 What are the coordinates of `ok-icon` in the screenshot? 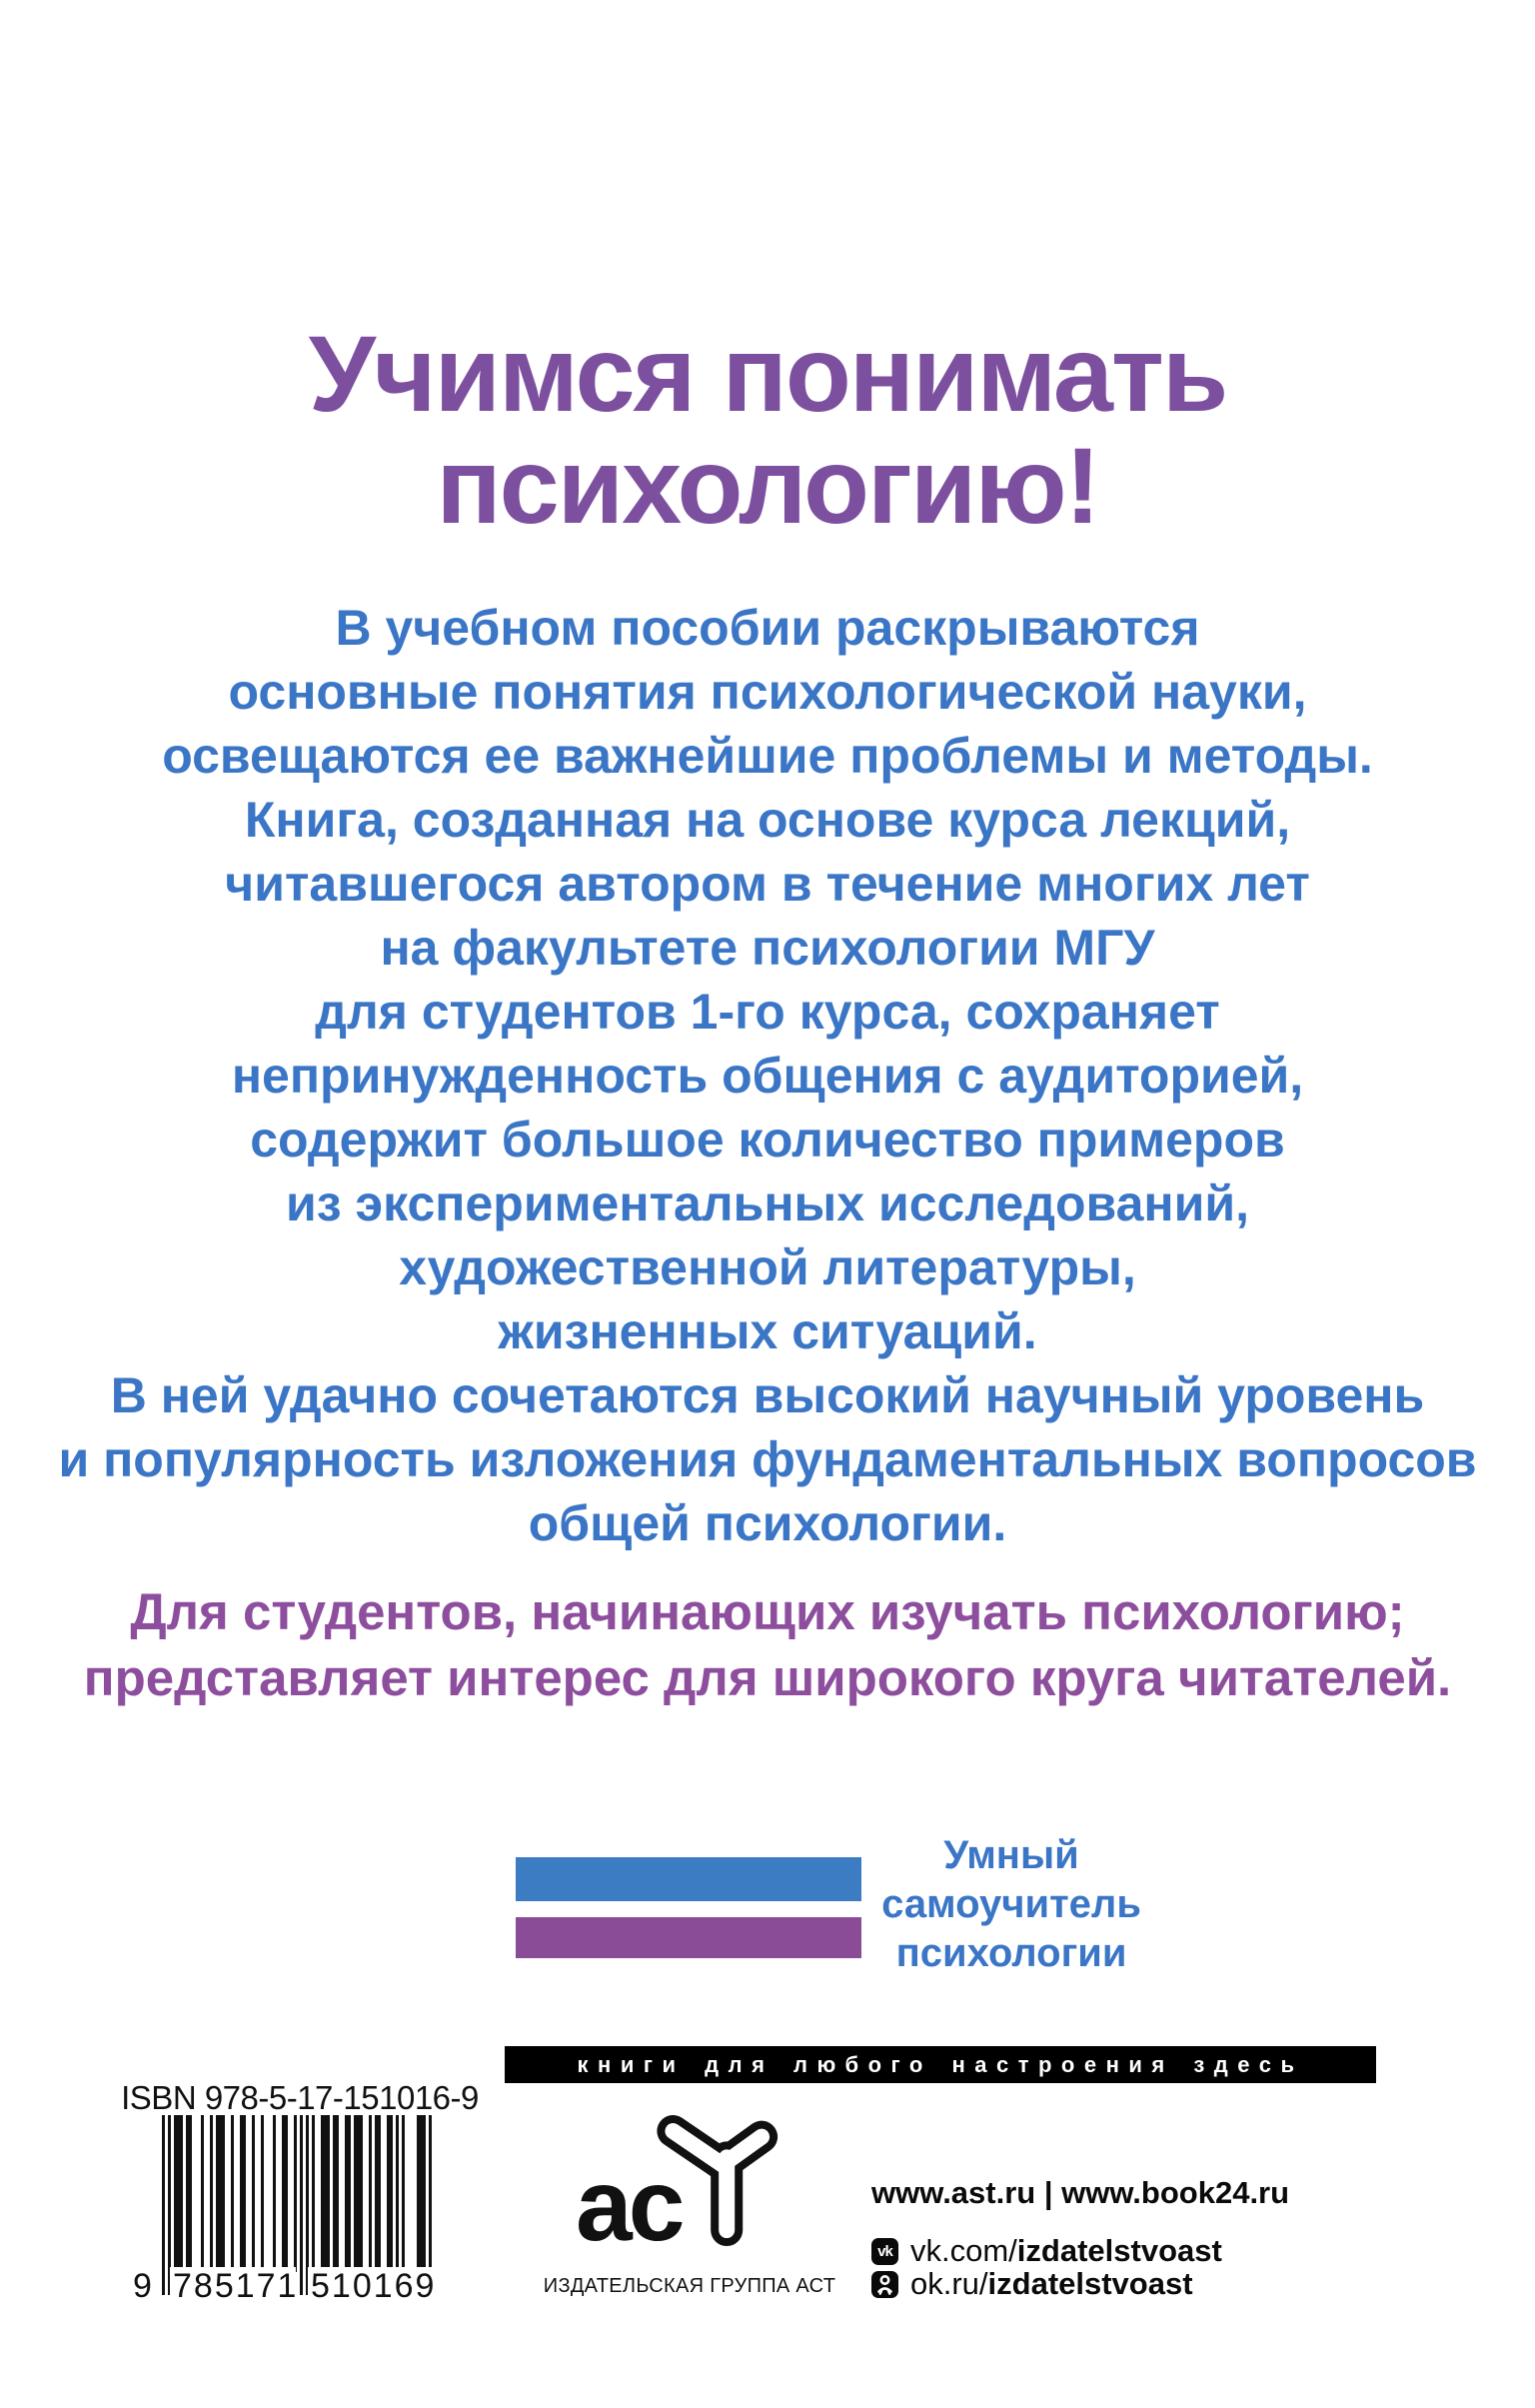 It's located at (885, 2284).